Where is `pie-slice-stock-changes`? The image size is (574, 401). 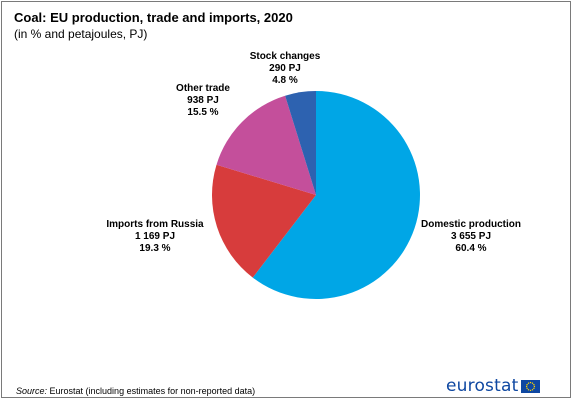
pie-slice-stock-changes is located at coordinates (300, 143).